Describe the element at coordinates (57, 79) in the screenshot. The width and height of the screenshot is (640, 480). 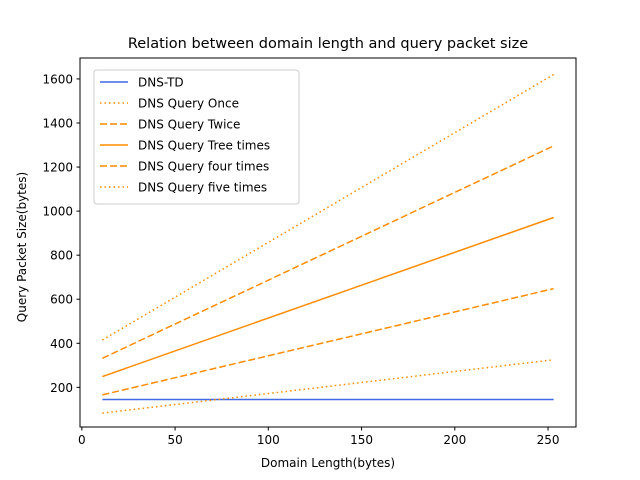
I see `y-tick-label: 1600` at that location.